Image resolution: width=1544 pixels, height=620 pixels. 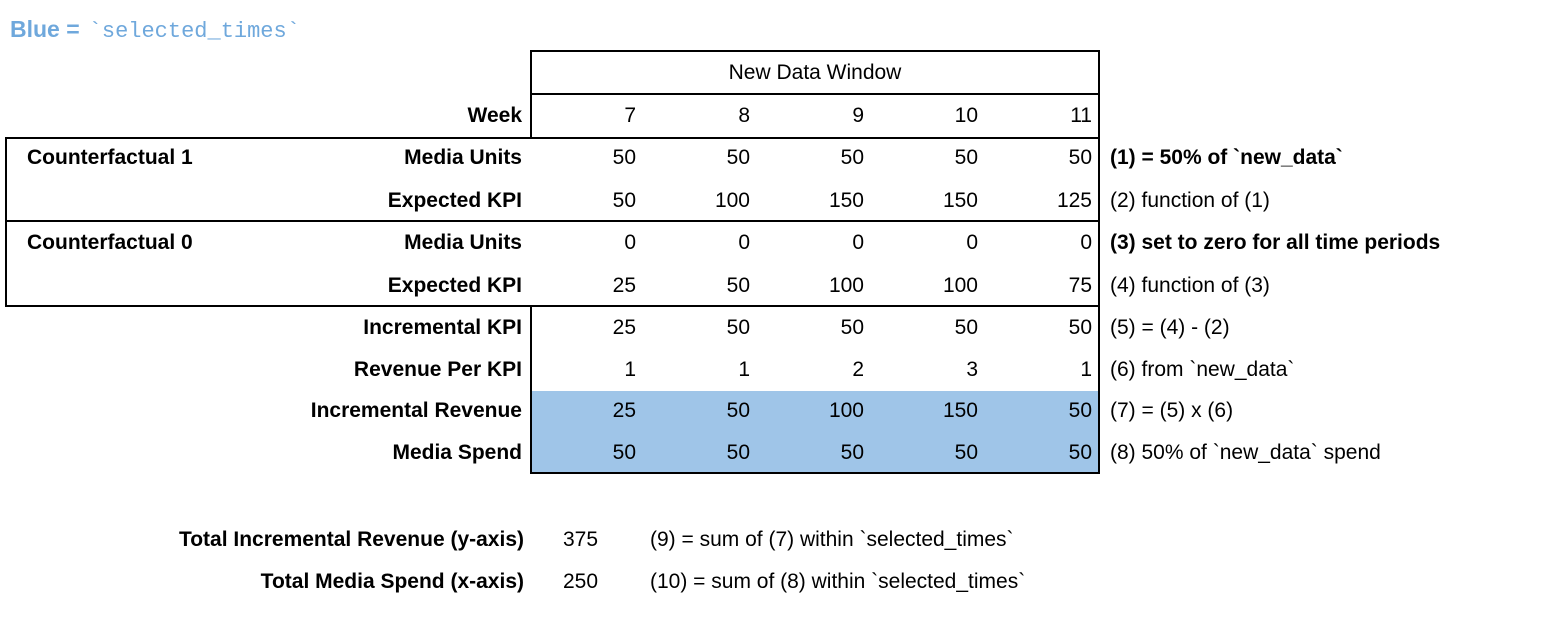 What do you see at coordinates (110, 158) in the screenshot?
I see `group-label-counterfactual-1: Counterfactual 1` at bounding box center [110, 158].